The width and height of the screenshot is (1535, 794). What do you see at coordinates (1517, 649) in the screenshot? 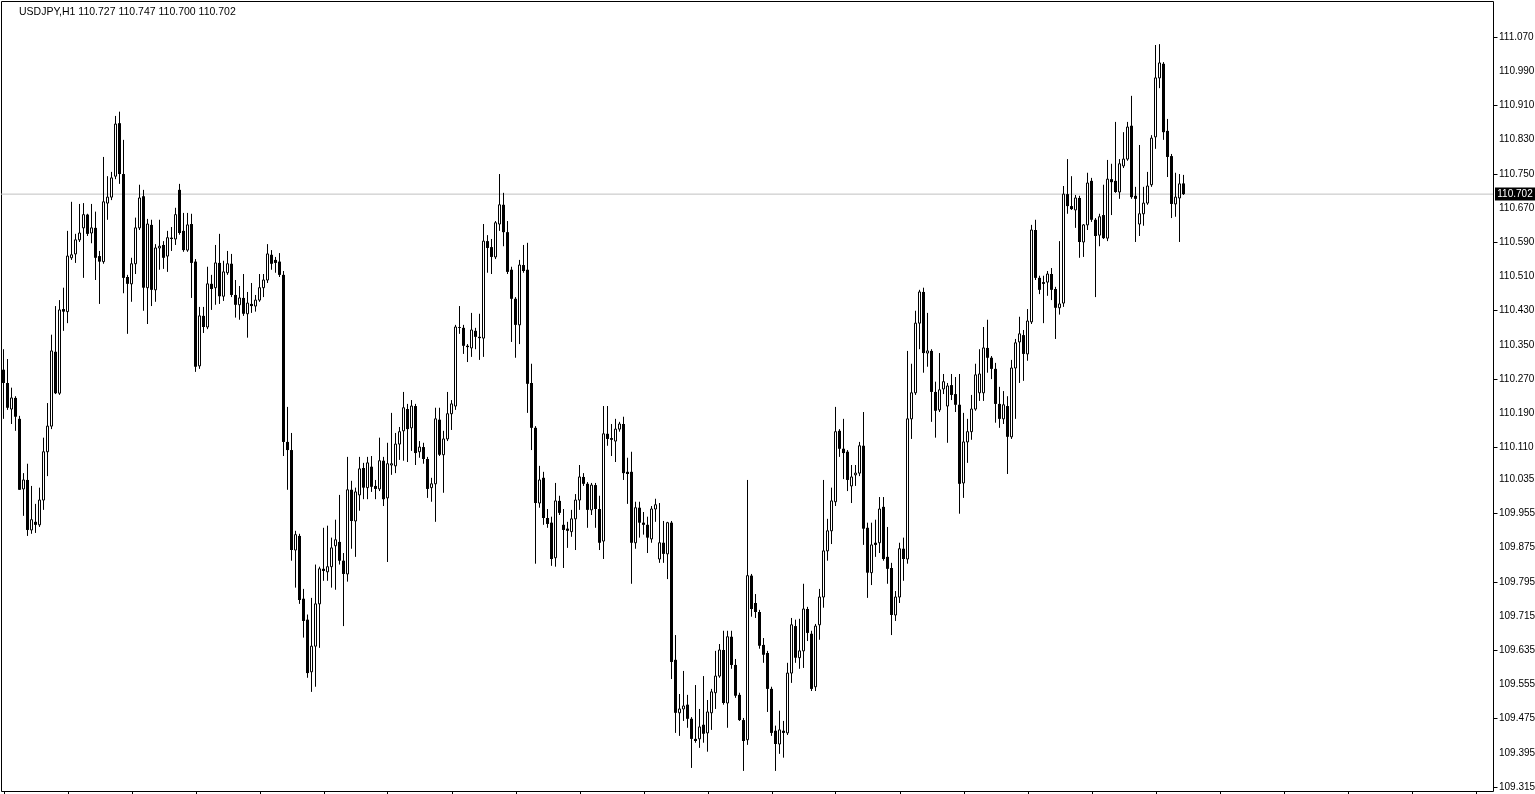
I see `y-tick-label: 109.635` at bounding box center [1517, 649].